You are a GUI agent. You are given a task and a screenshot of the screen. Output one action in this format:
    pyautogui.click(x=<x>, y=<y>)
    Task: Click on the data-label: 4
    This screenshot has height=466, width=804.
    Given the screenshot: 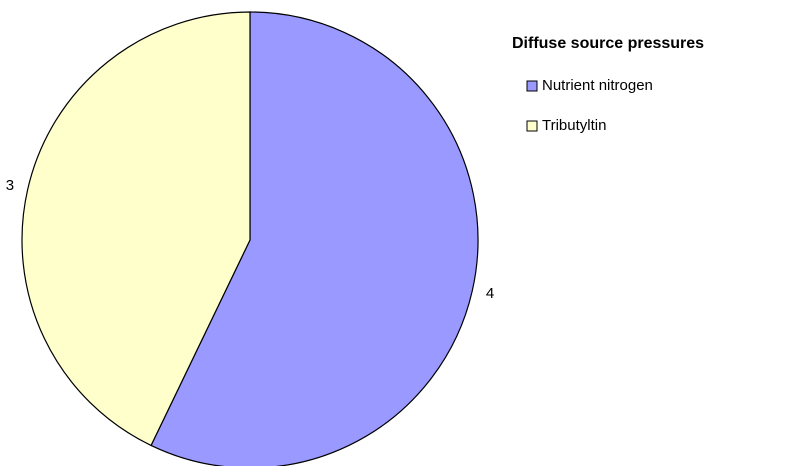 What is the action you would take?
    pyautogui.click(x=490, y=293)
    